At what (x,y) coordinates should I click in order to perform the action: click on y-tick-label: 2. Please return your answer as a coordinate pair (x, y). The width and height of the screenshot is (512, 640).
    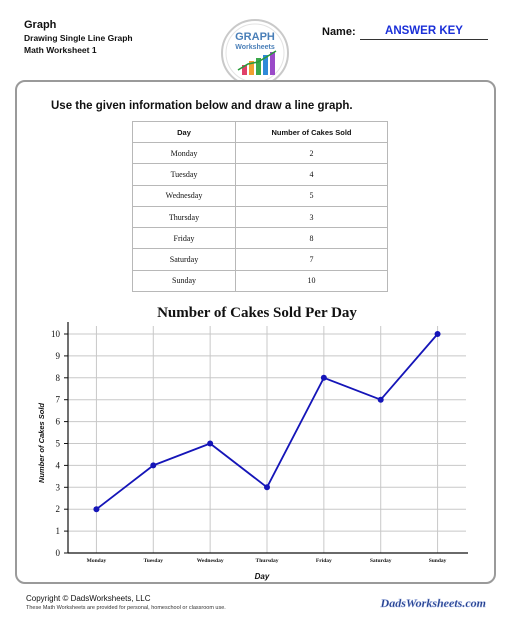
    Looking at the image, I should click on (58, 509).